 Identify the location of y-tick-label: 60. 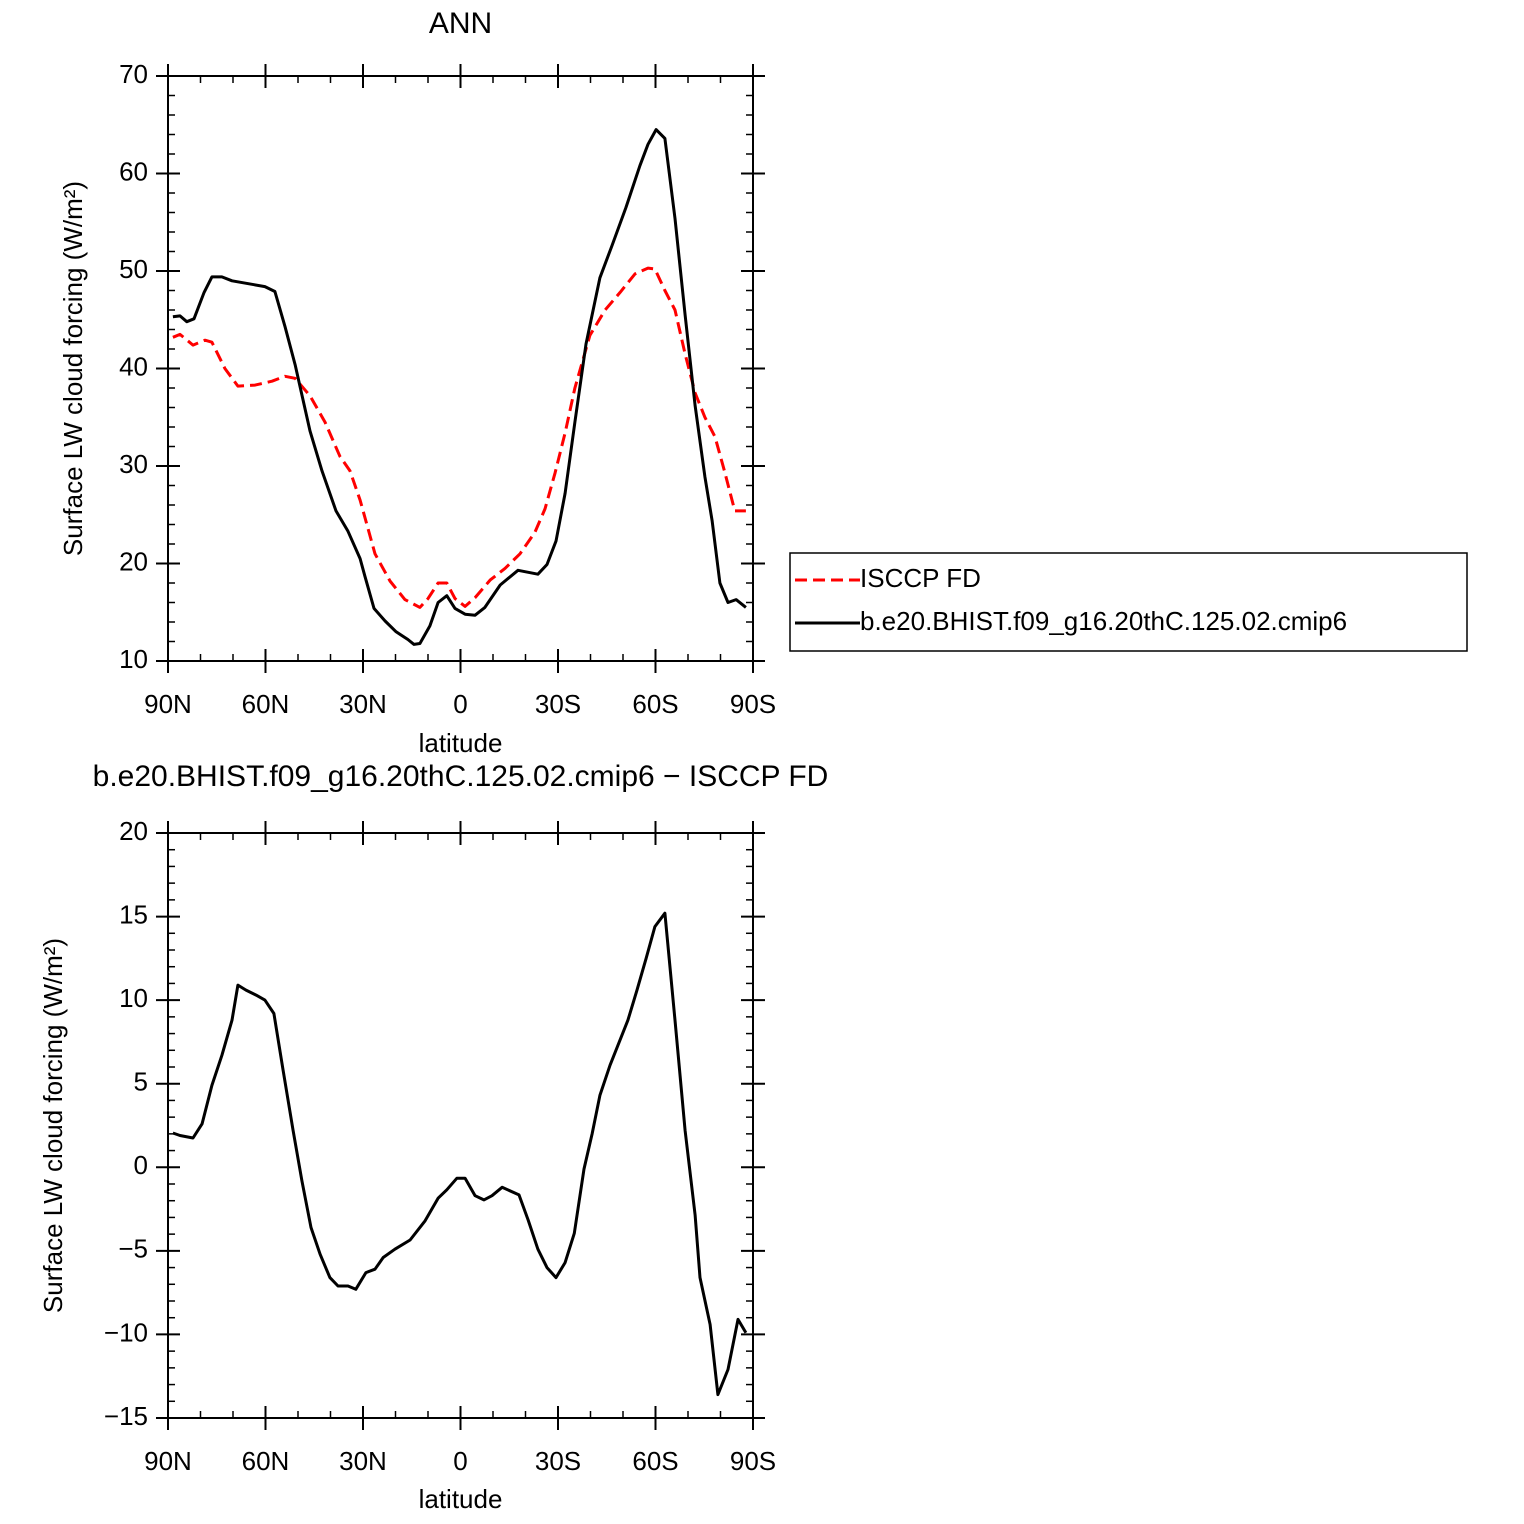
(133, 171).